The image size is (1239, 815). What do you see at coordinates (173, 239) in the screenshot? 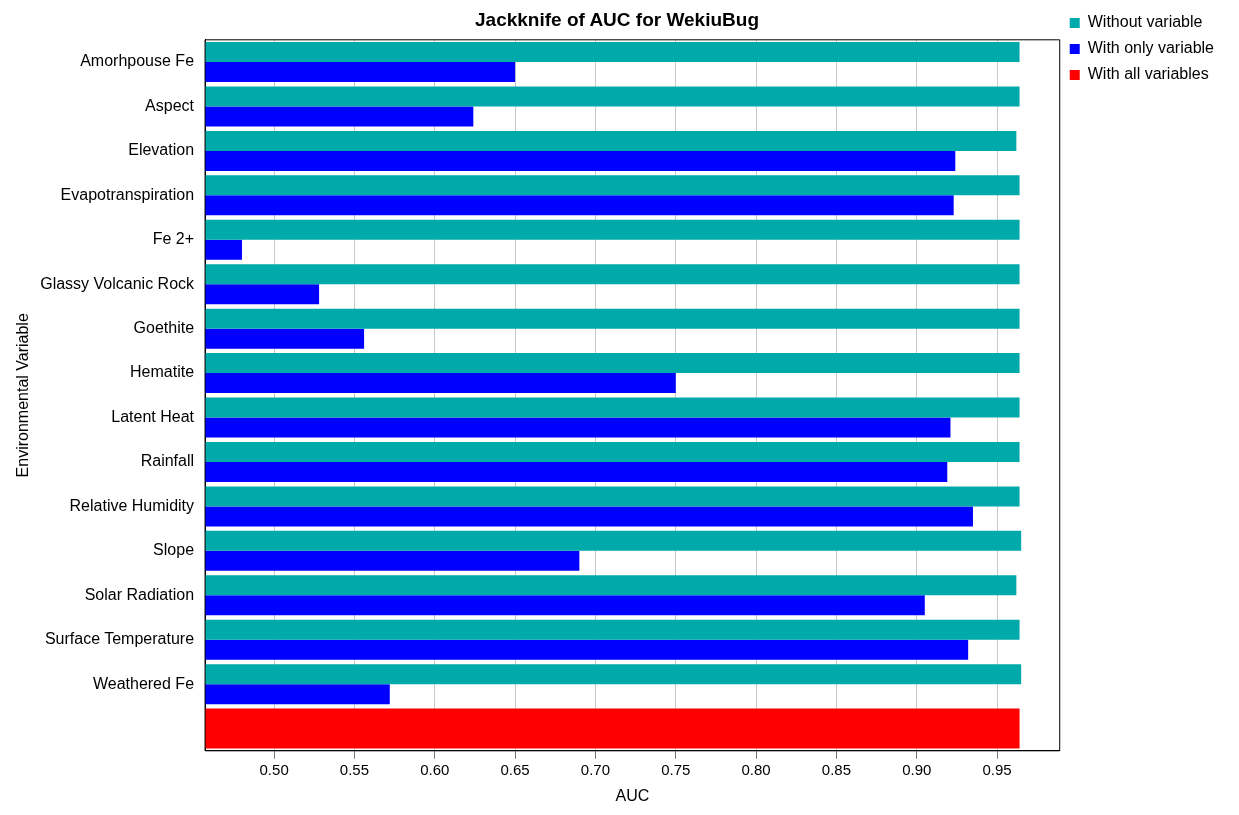
I see `y-tick-label: Fe 2+` at bounding box center [173, 239].